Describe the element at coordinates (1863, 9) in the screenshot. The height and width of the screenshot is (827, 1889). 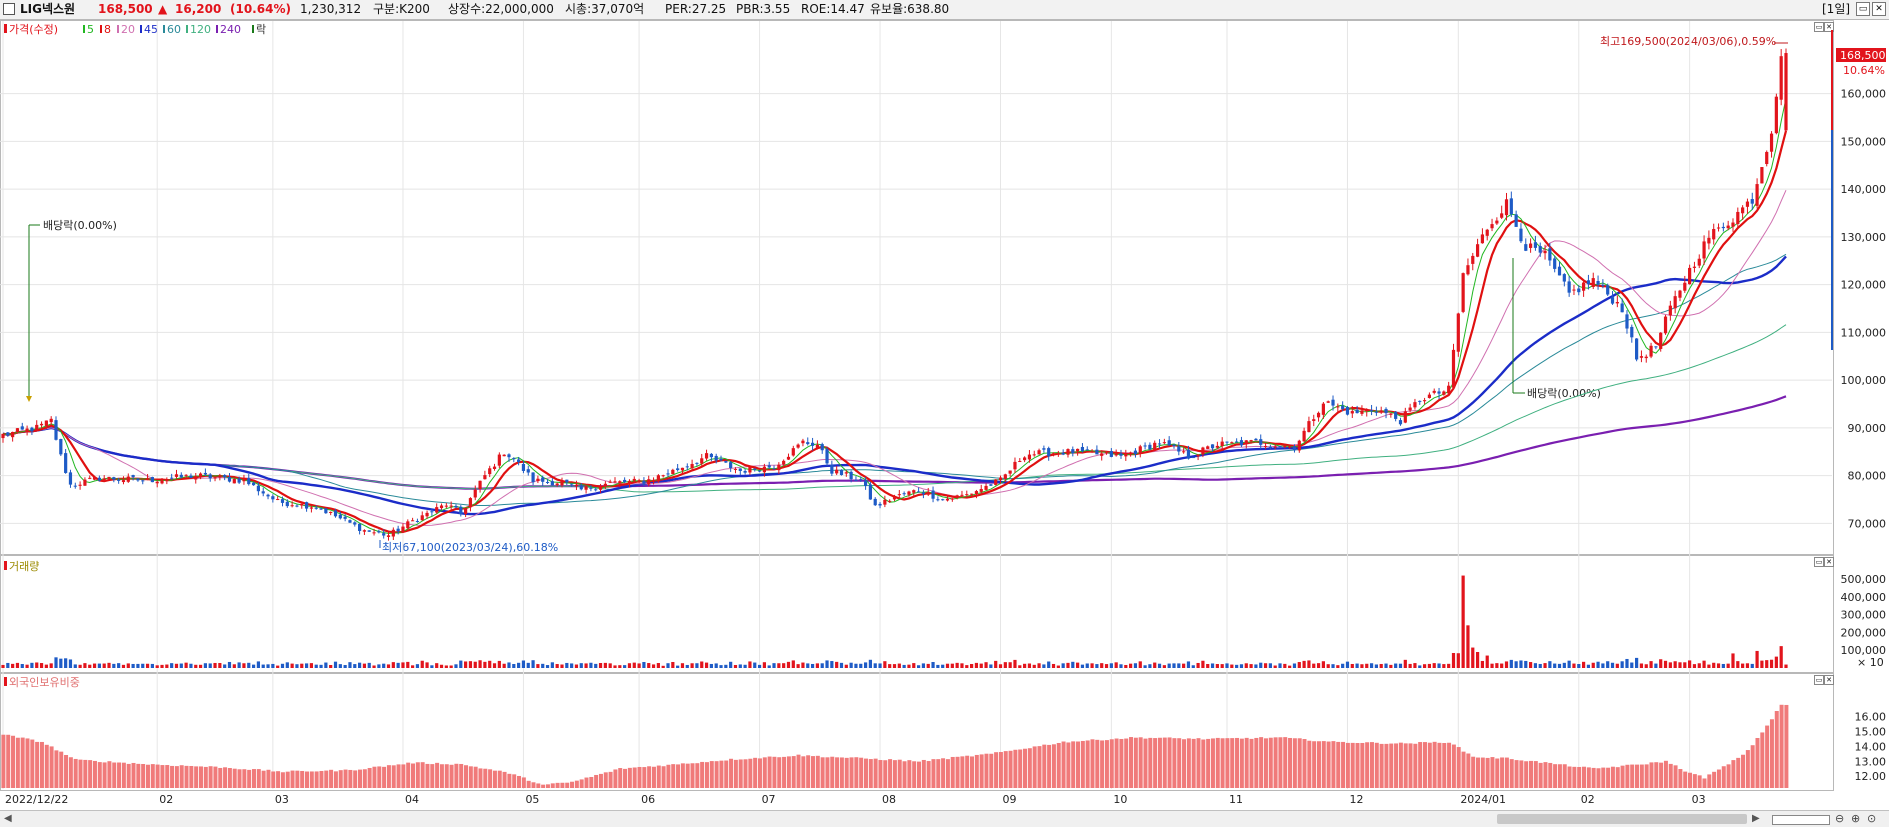
I see `window-minimize-icon: ▭` at that location.